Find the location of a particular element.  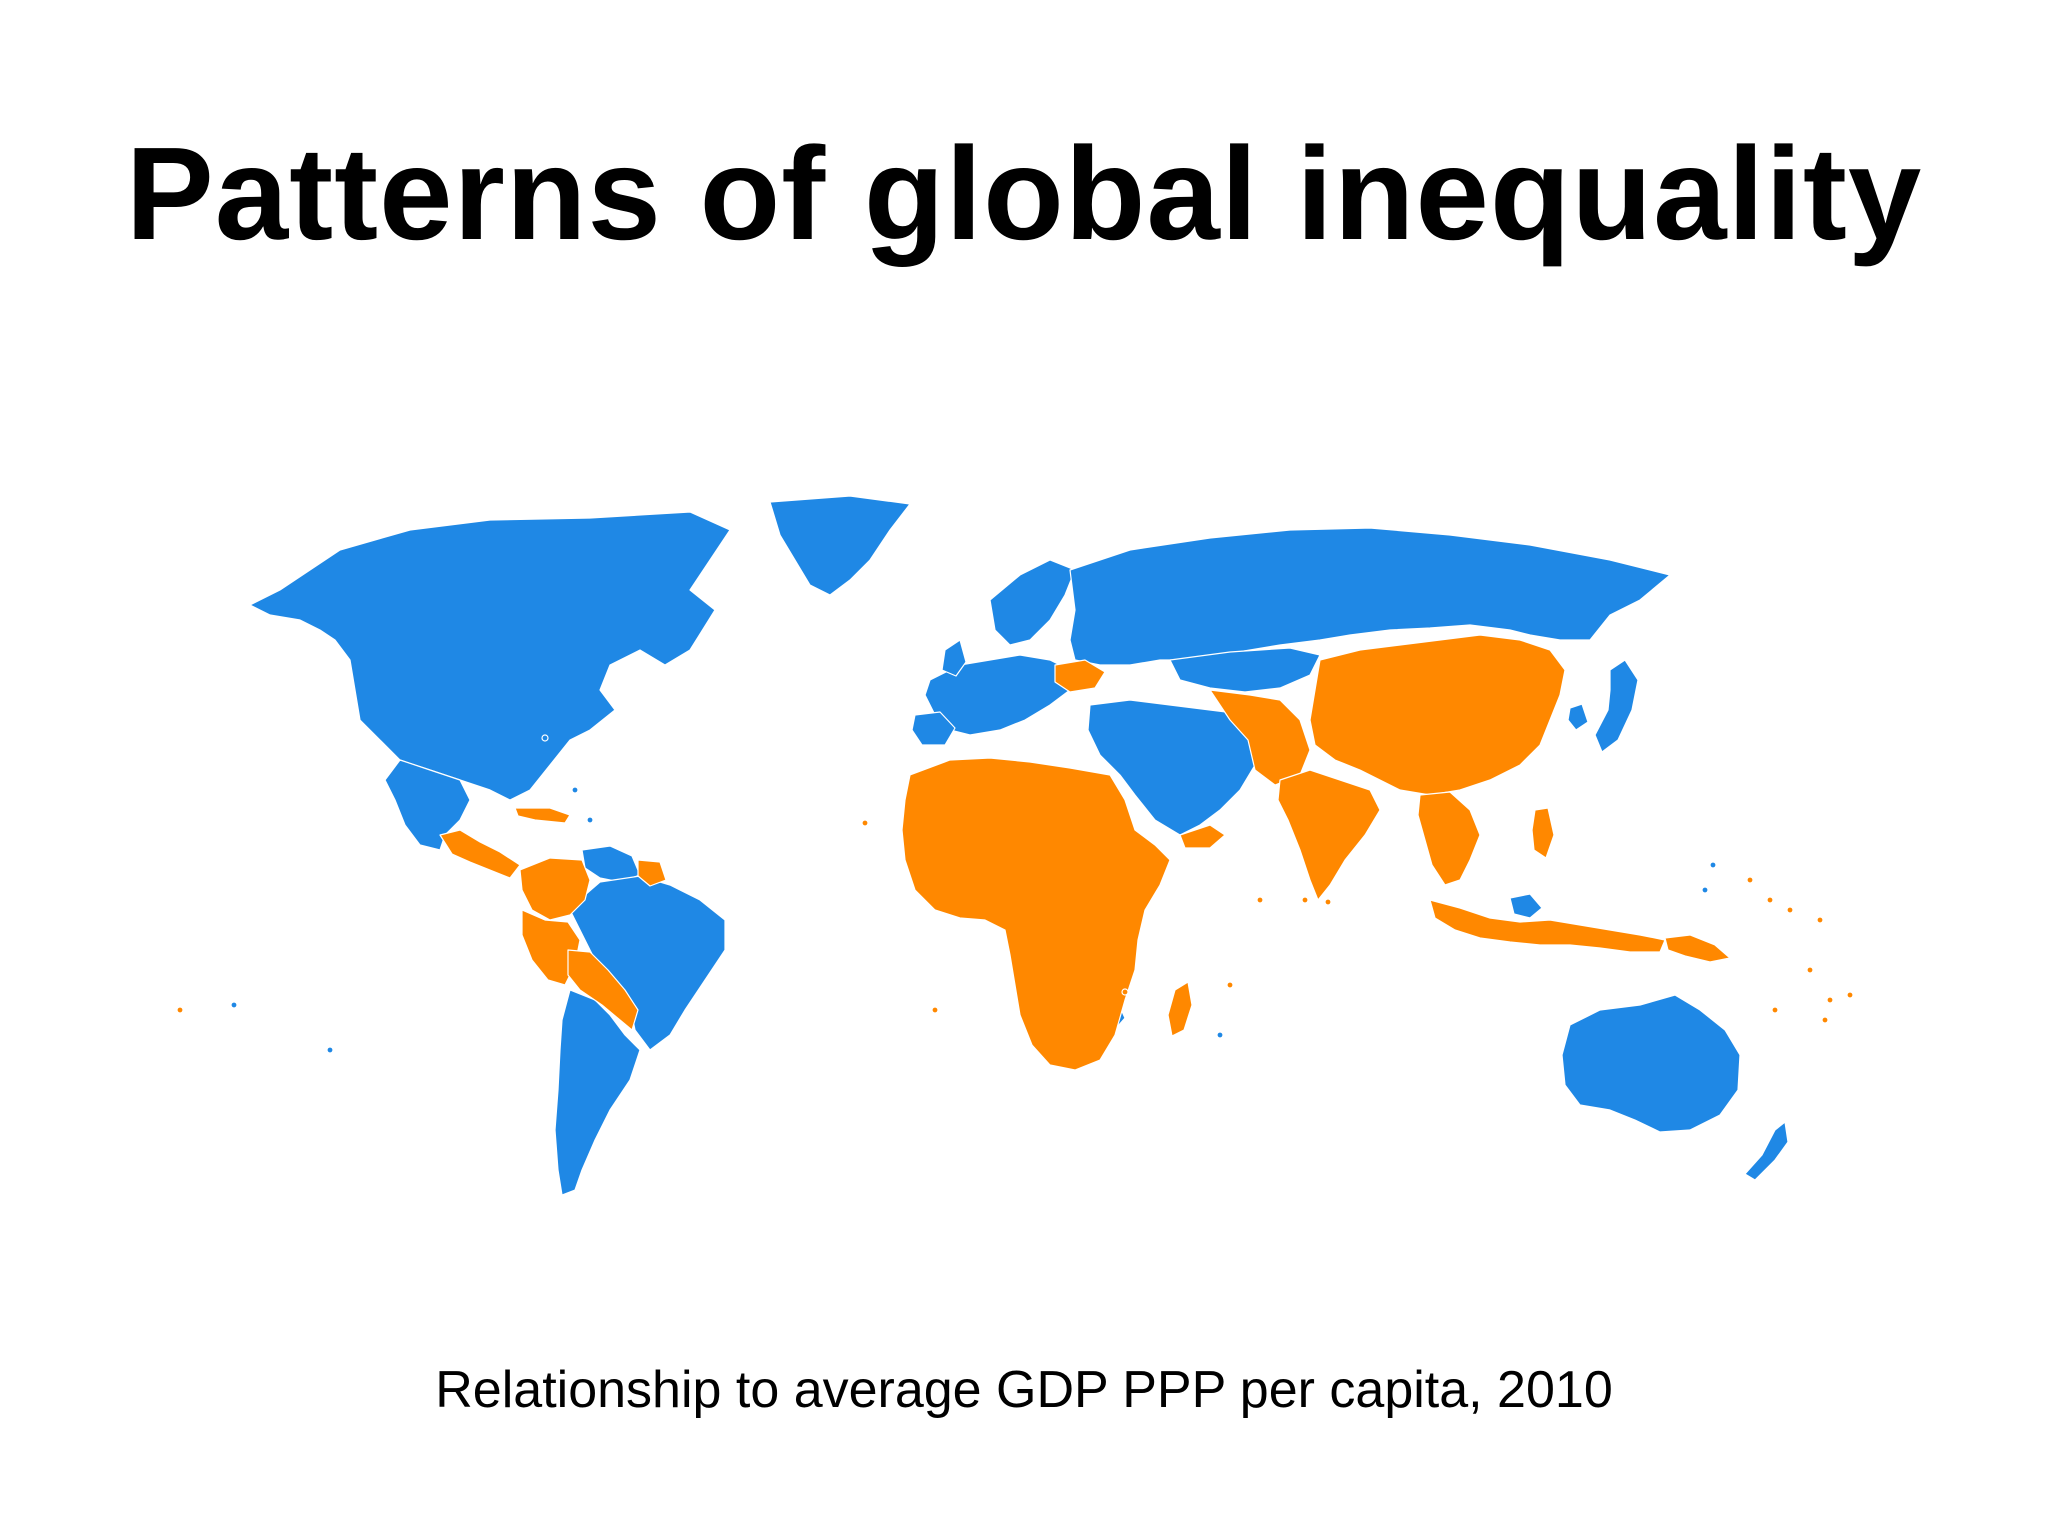

region-russia is located at coordinates (1370, 596).